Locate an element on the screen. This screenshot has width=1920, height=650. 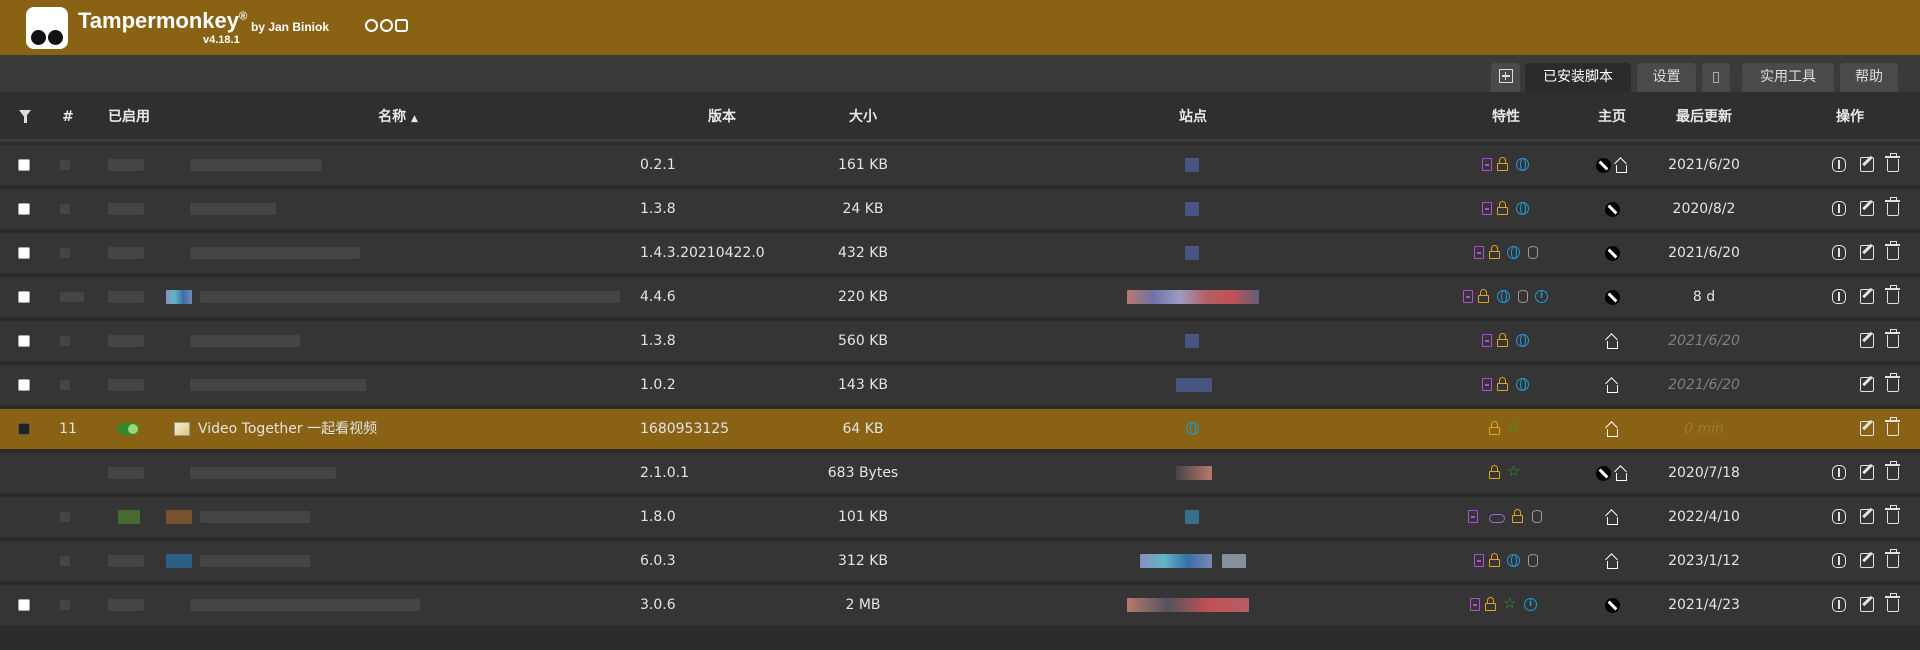
enabled-toggle is located at coordinates (128, 429).